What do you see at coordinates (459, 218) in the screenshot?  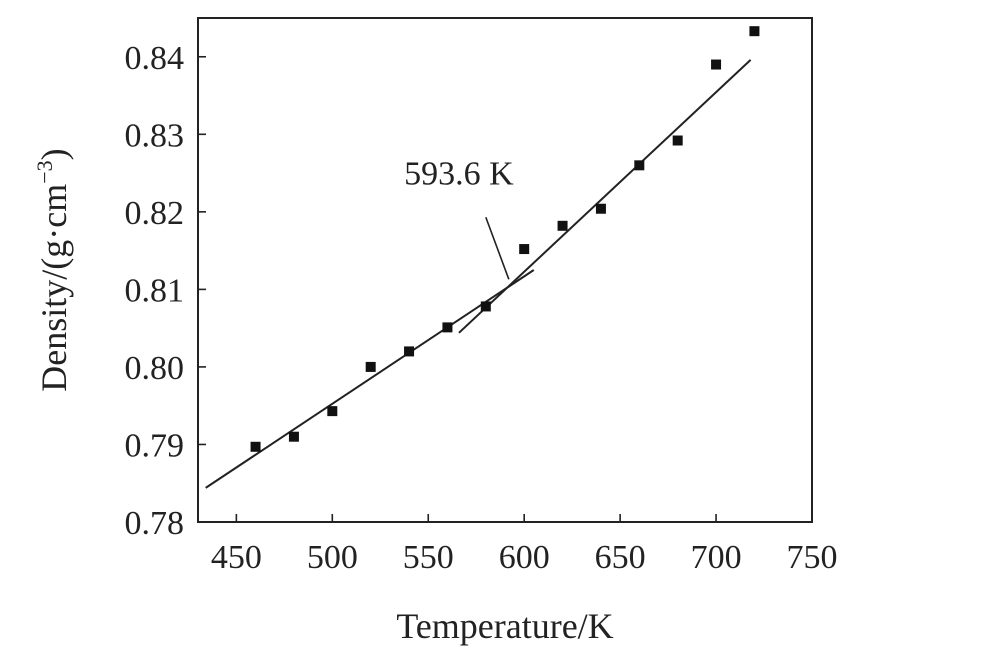 I see `breakpoint-annotation: 593.6 K` at bounding box center [459, 218].